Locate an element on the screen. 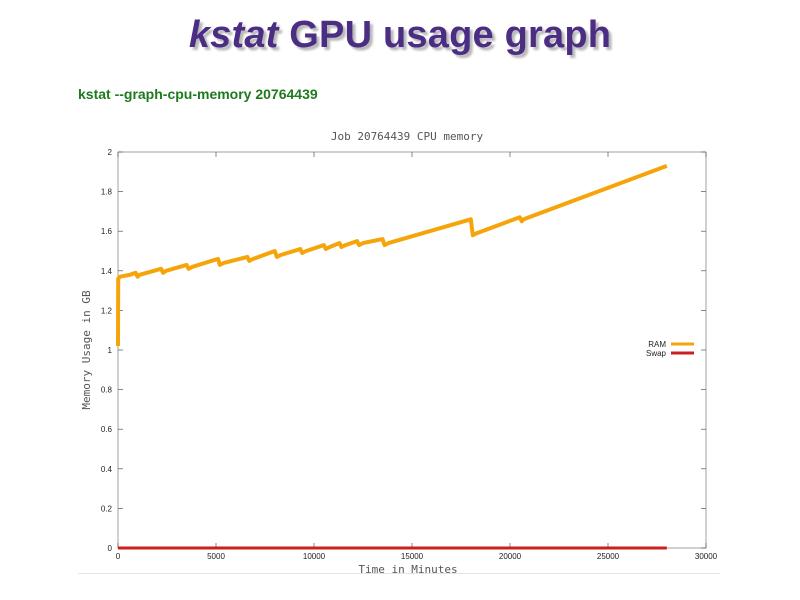  y-tick-label: 1.4 is located at coordinates (107, 271).